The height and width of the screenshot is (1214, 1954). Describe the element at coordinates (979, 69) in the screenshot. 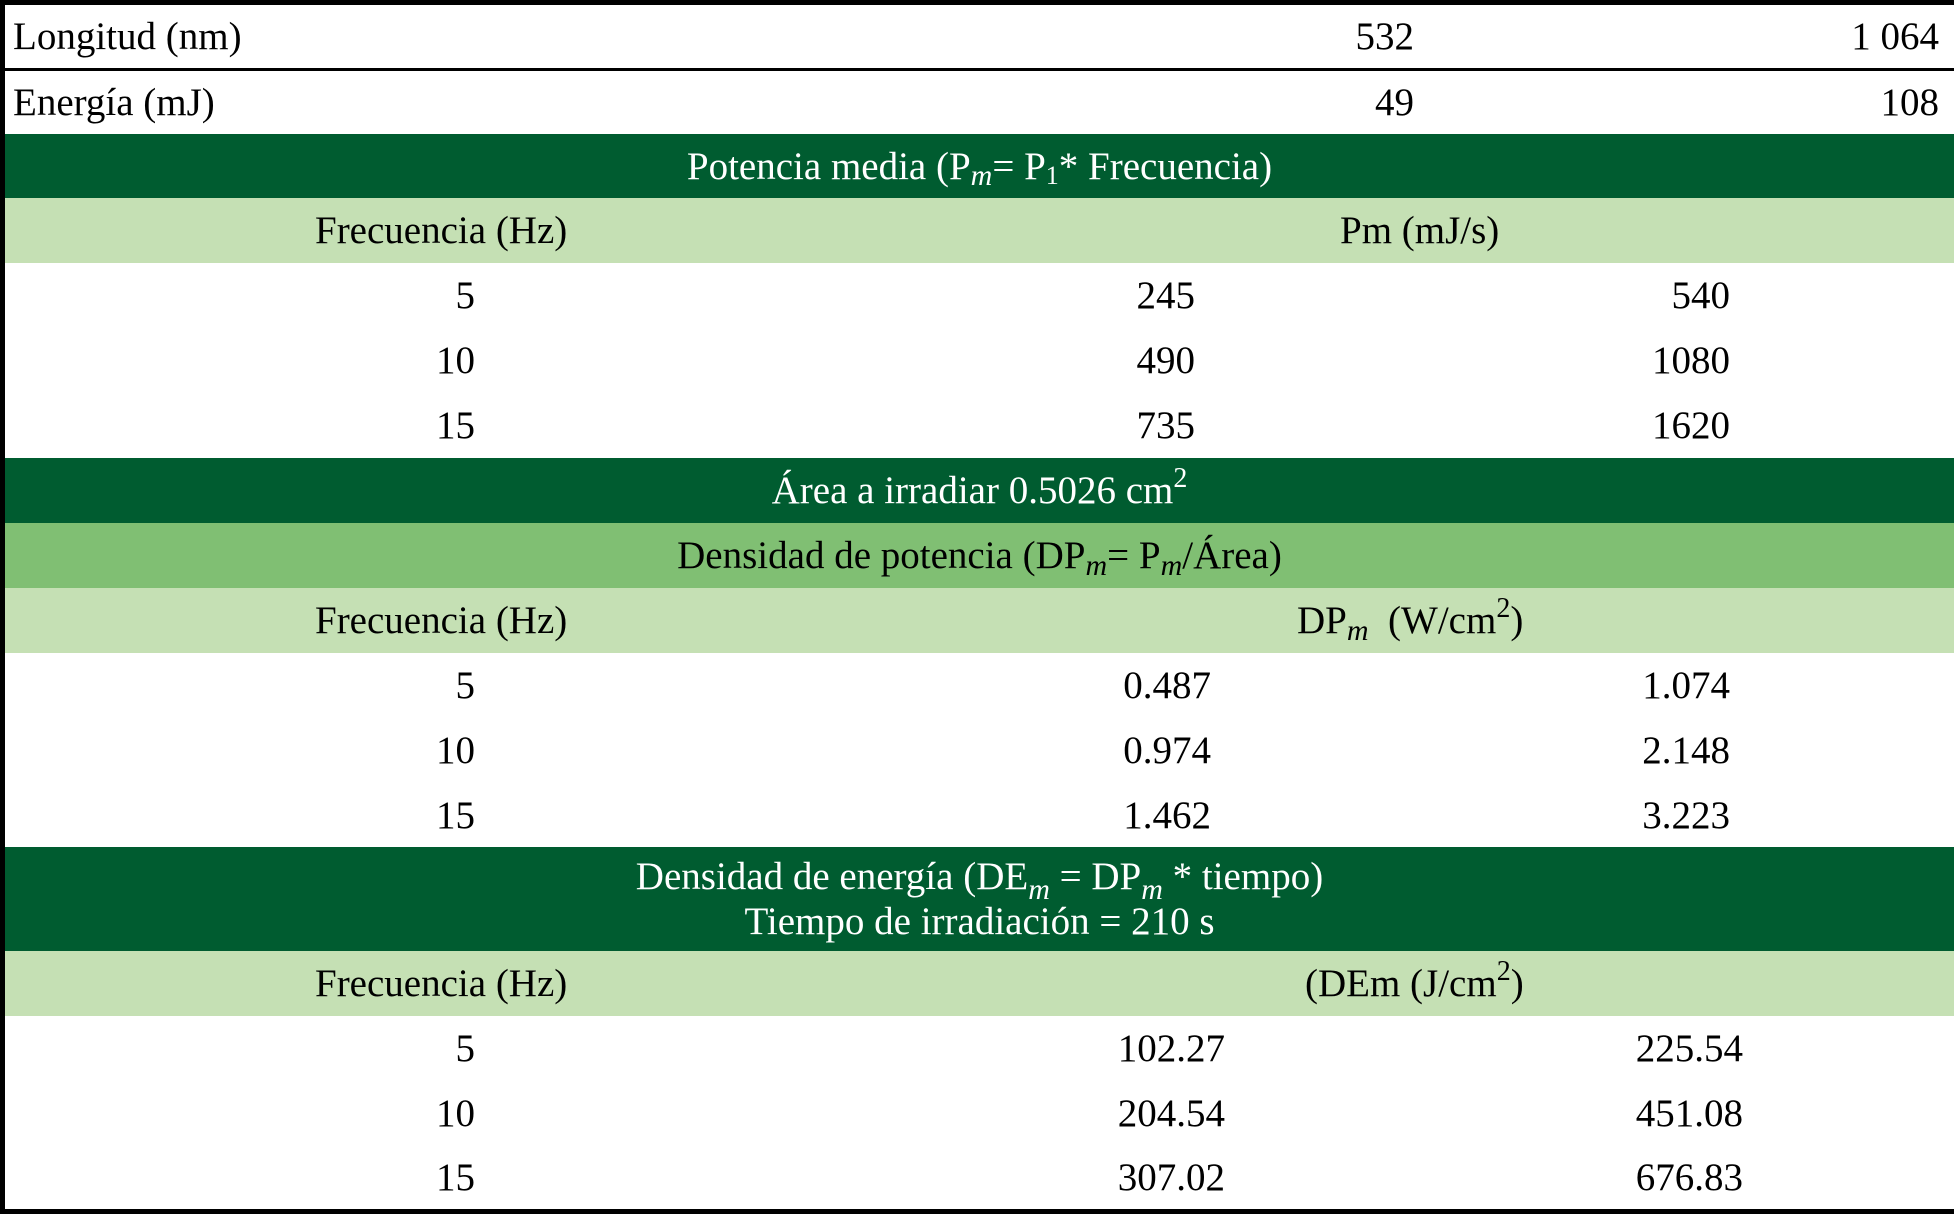

I see `row-divider` at that location.